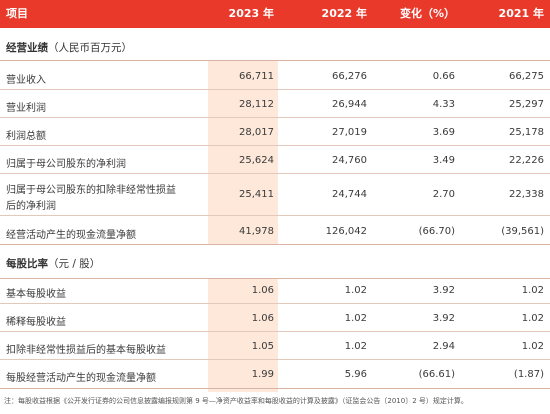  I want to click on highlight-column-2023, so click(243, 152).